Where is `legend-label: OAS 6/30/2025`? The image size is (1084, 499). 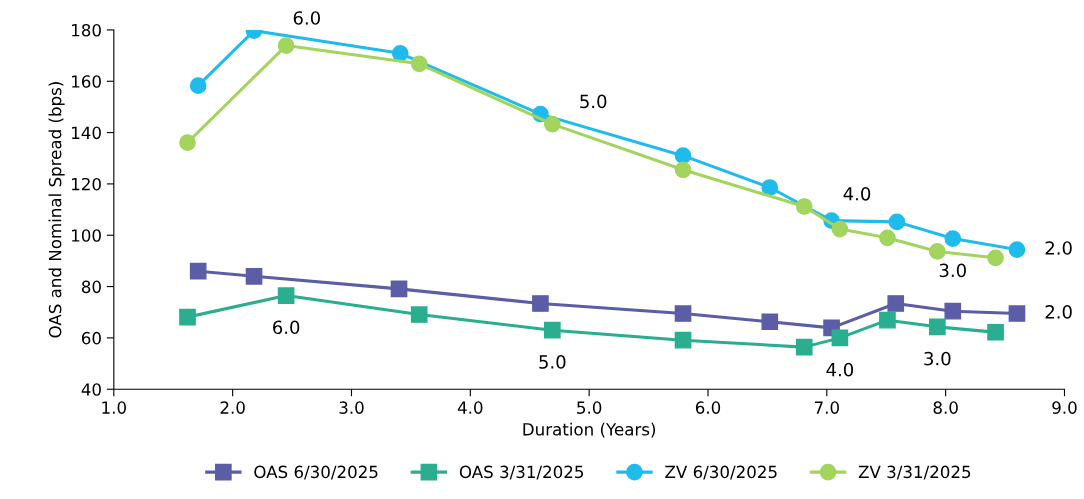
legend-label: OAS 6/30/2025 is located at coordinates (316, 472).